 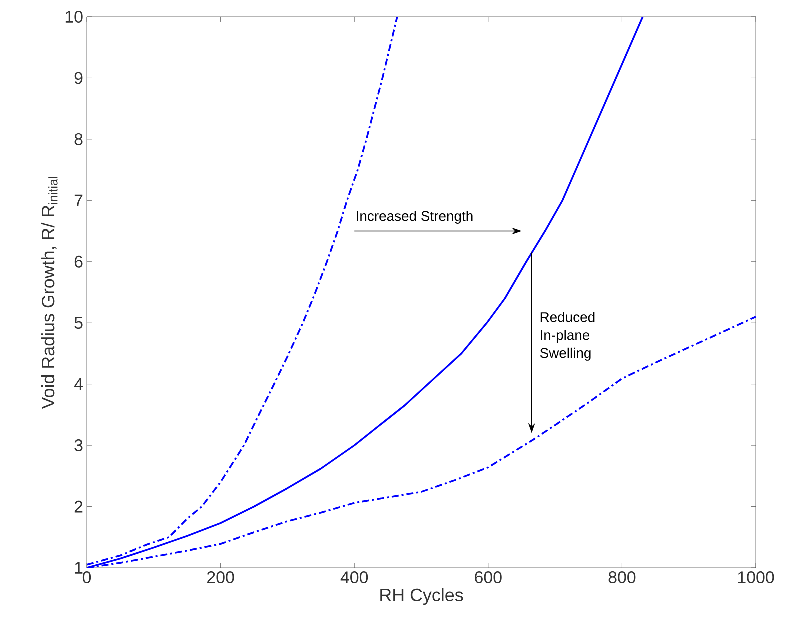 What do you see at coordinates (78, 139) in the screenshot?
I see `y-tick-label: 8` at bounding box center [78, 139].